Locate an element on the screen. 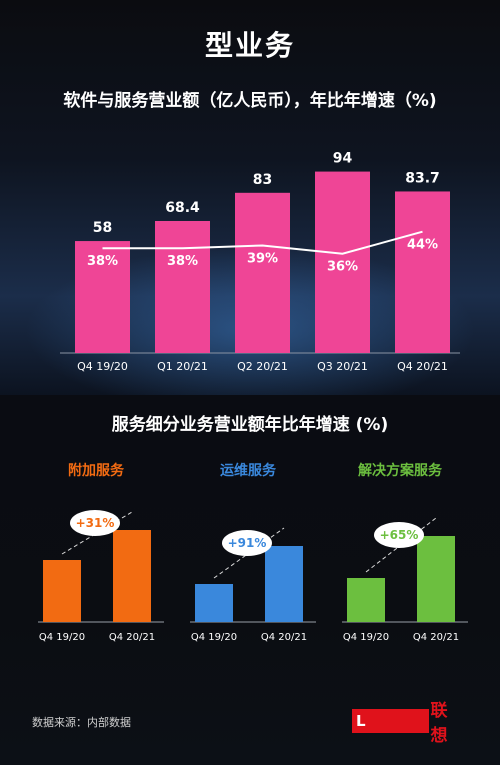 This screenshot has width=500, height=765. data-source-note: 数据来源：内部数据 is located at coordinates (81, 722).